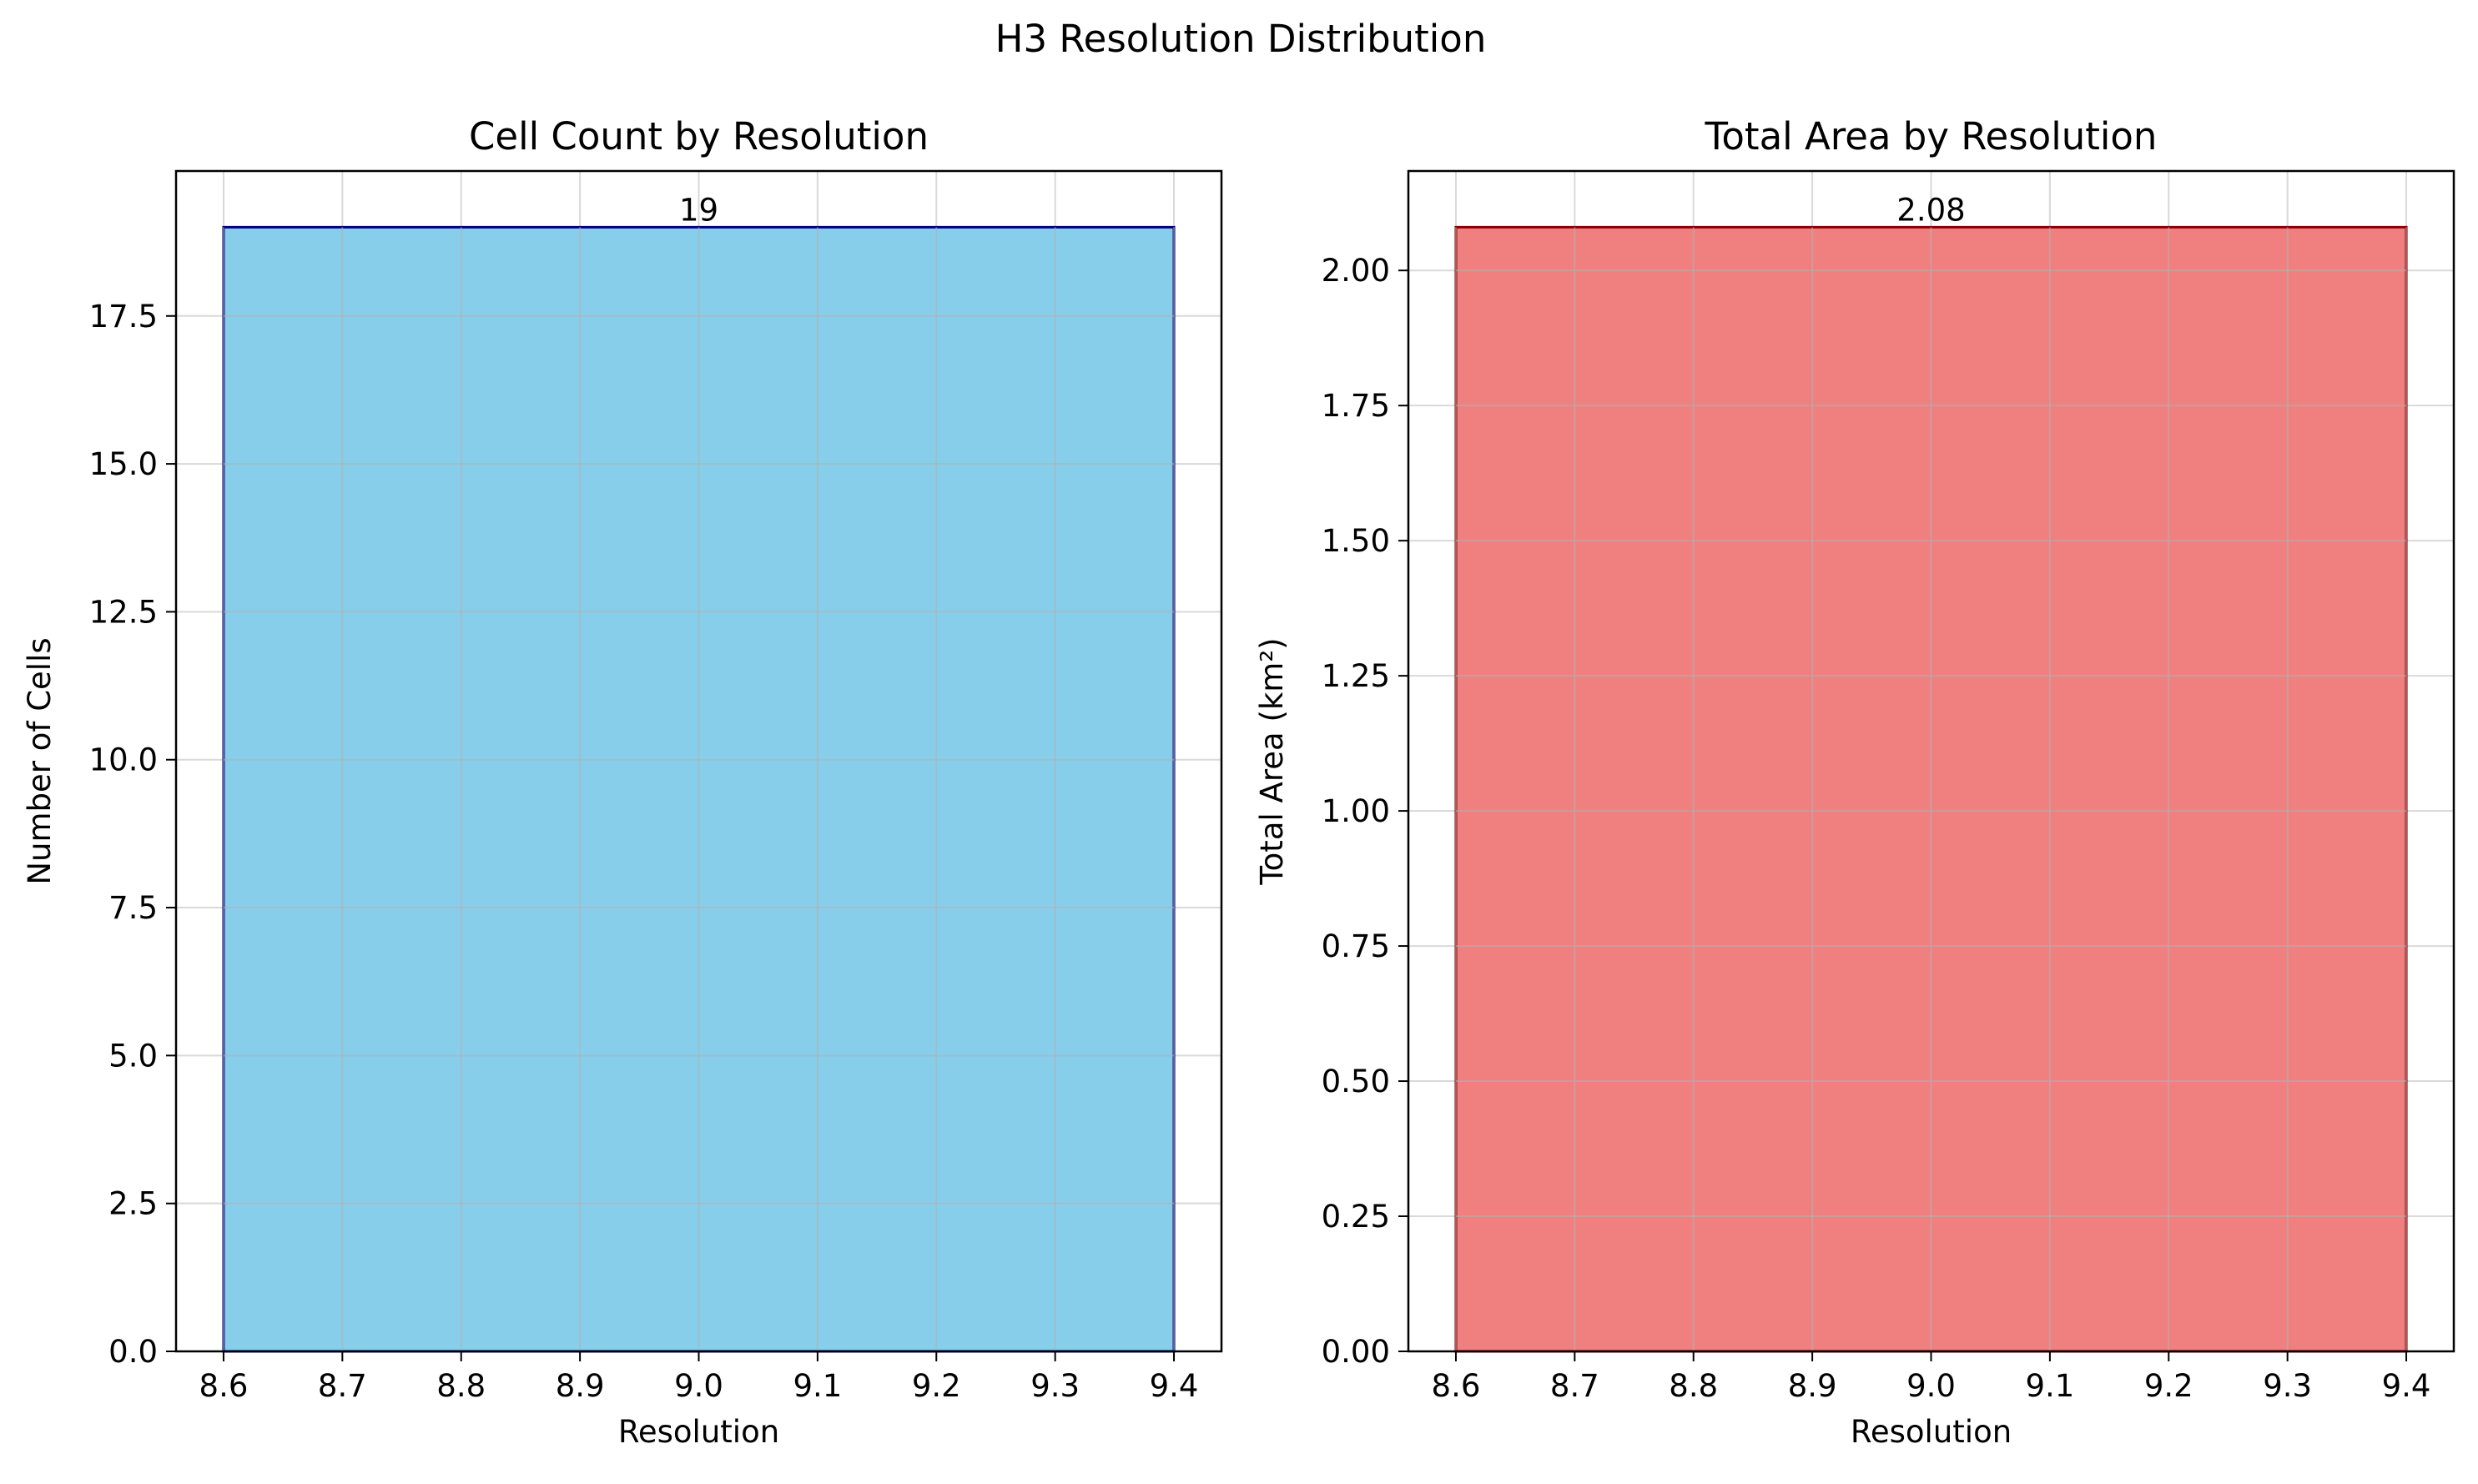  I want to click on y-tick-label: 0.50, so click(1356, 1081).